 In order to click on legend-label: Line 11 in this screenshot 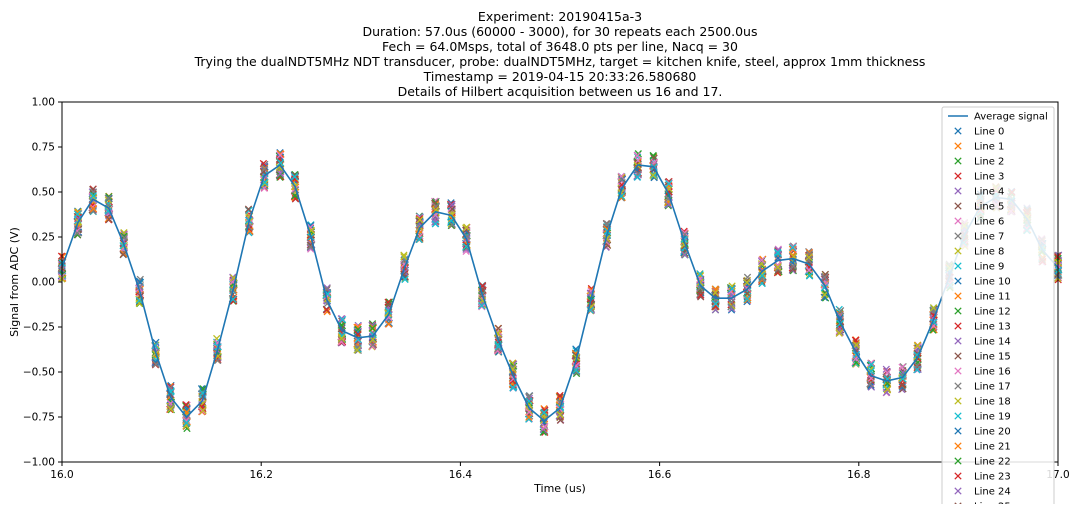, I will do `click(992, 297)`.